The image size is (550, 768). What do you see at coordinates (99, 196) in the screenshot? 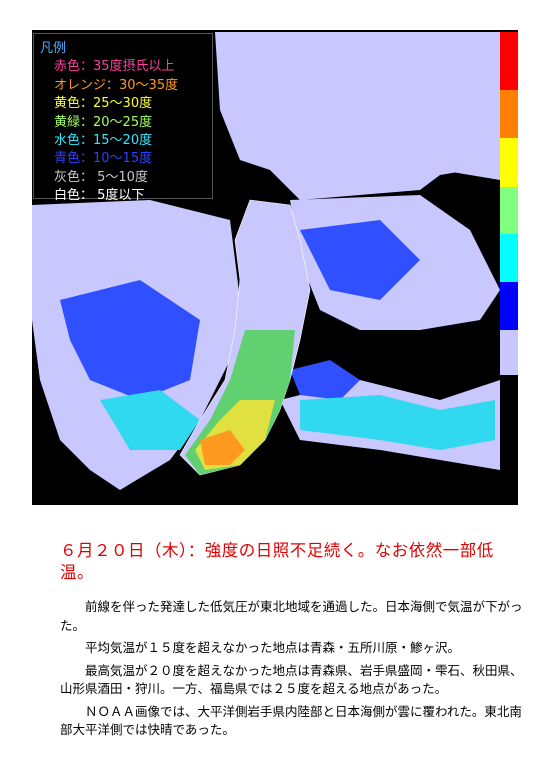
I see `legend-item: 白色： 5度以下` at bounding box center [99, 196].